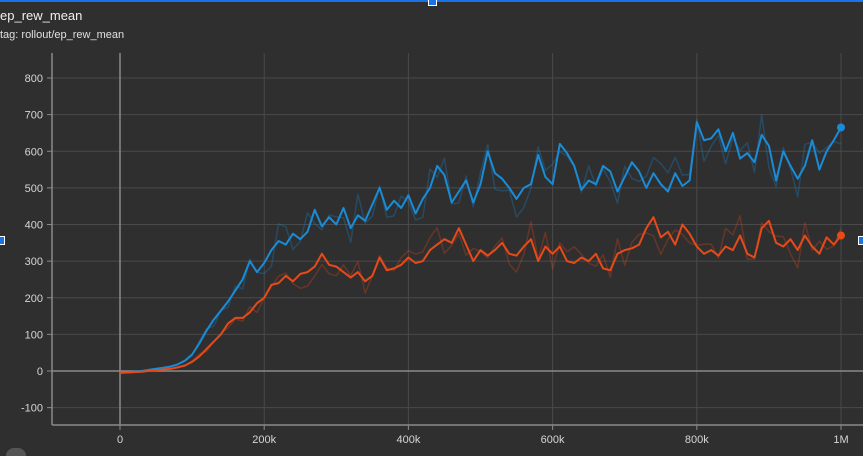 The height and width of the screenshot is (456, 863). What do you see at coordinates (34, 226) in the screenshot?
I see `y-tick-label: 400` at bounding box center [34, 226].